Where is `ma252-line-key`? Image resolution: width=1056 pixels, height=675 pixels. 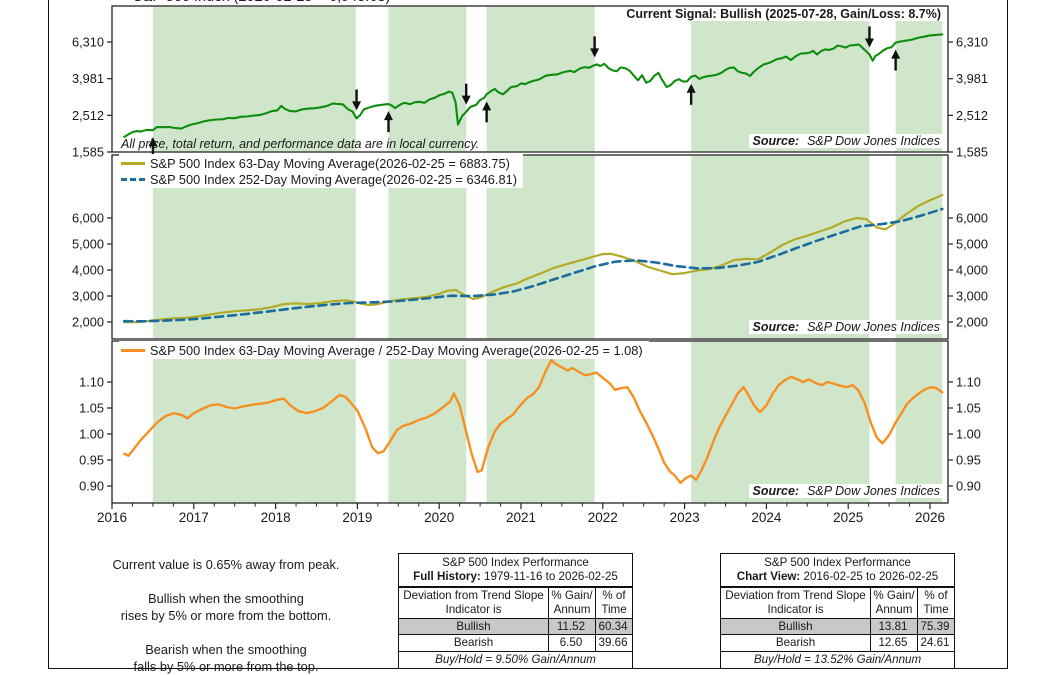 ma252-line-key is located at coordinates (133, 179).